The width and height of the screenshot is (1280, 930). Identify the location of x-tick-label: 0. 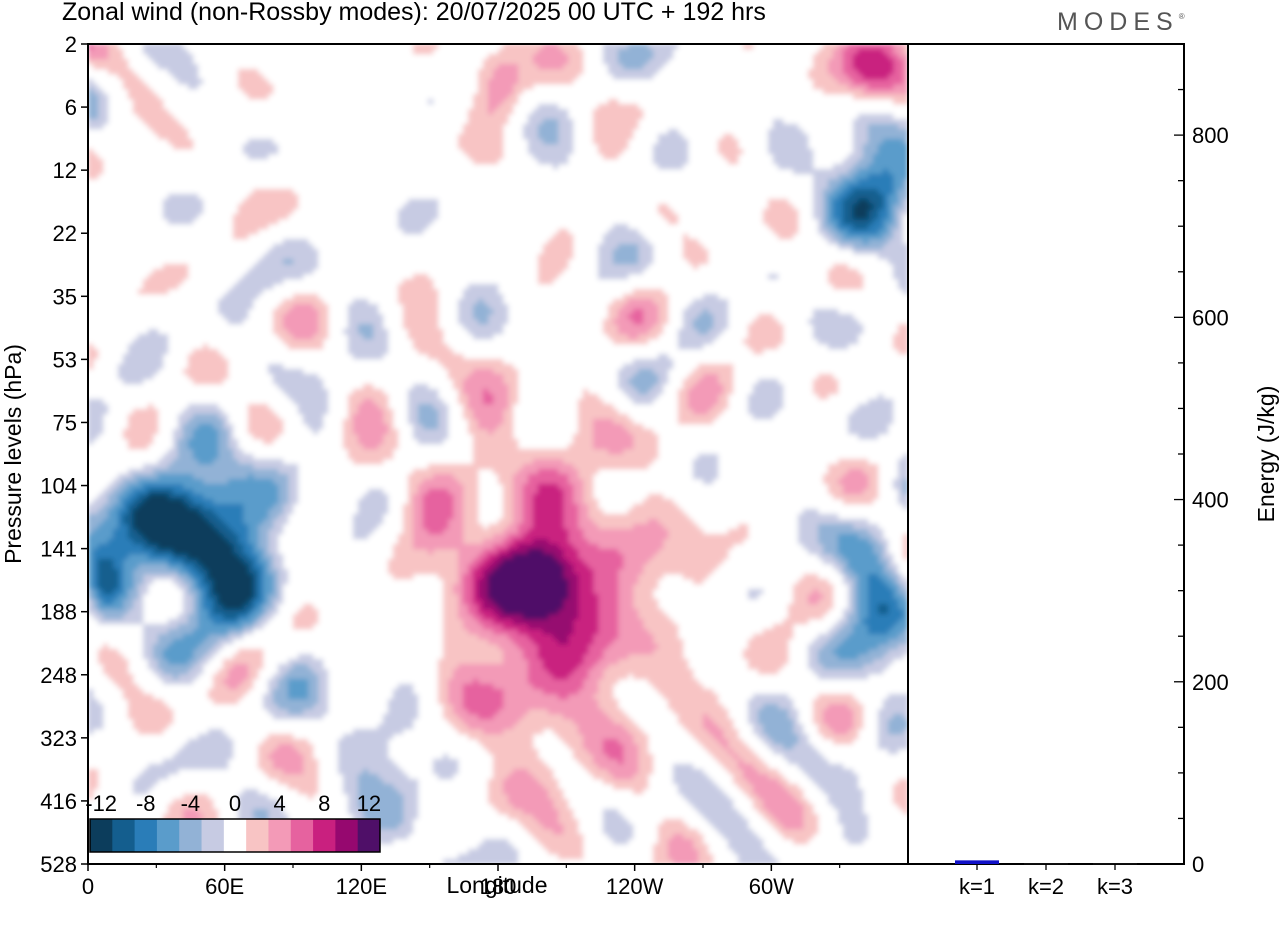
(88, 886).